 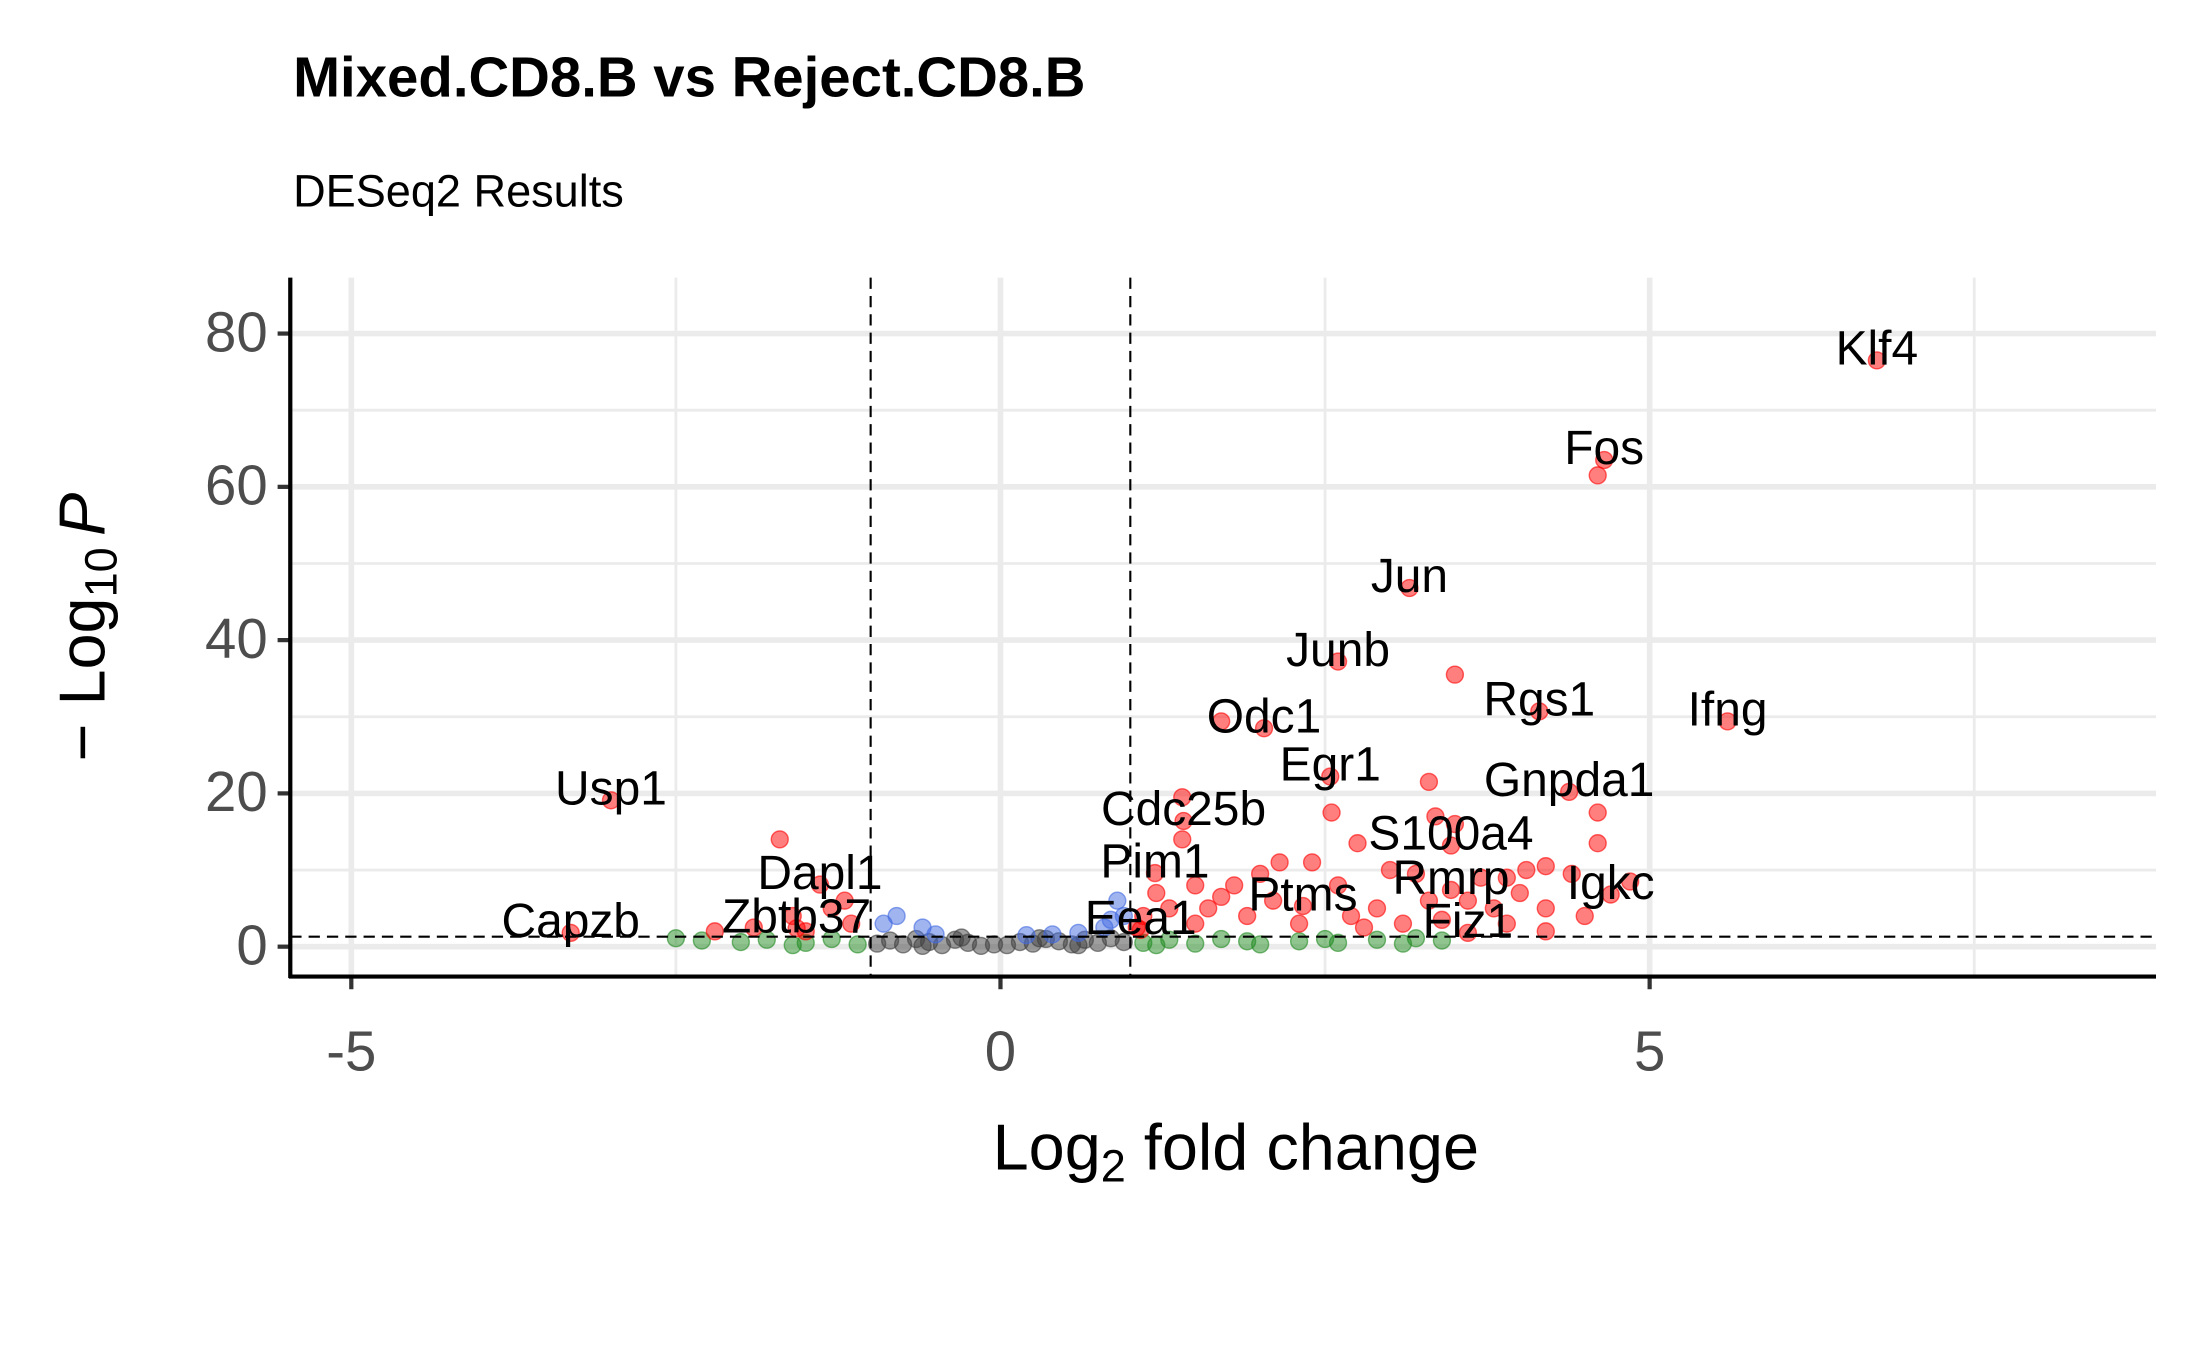 What do you see at coordinates (1302, 1147) in the screenshot?
I see `x-axis-title-part: fold change` at bounding box center [1302, 1147].